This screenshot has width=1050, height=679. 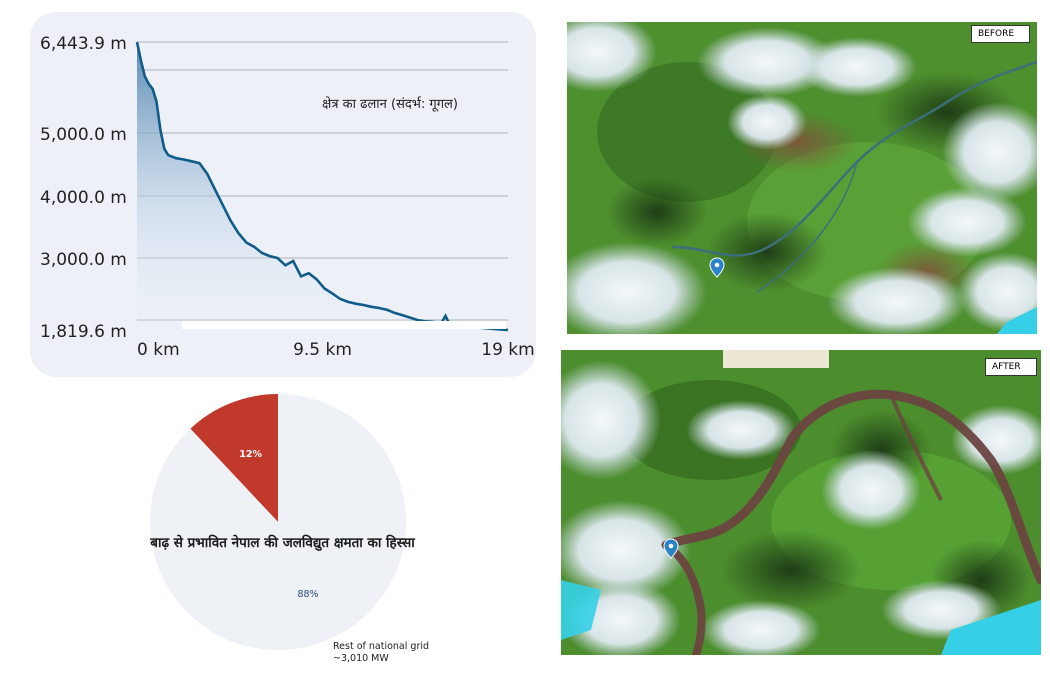 What do you see at coordinates (83, 135) in the screenshot?
I see `y-tick-label: 5,000.0 m` at bounding box center [83, 135].